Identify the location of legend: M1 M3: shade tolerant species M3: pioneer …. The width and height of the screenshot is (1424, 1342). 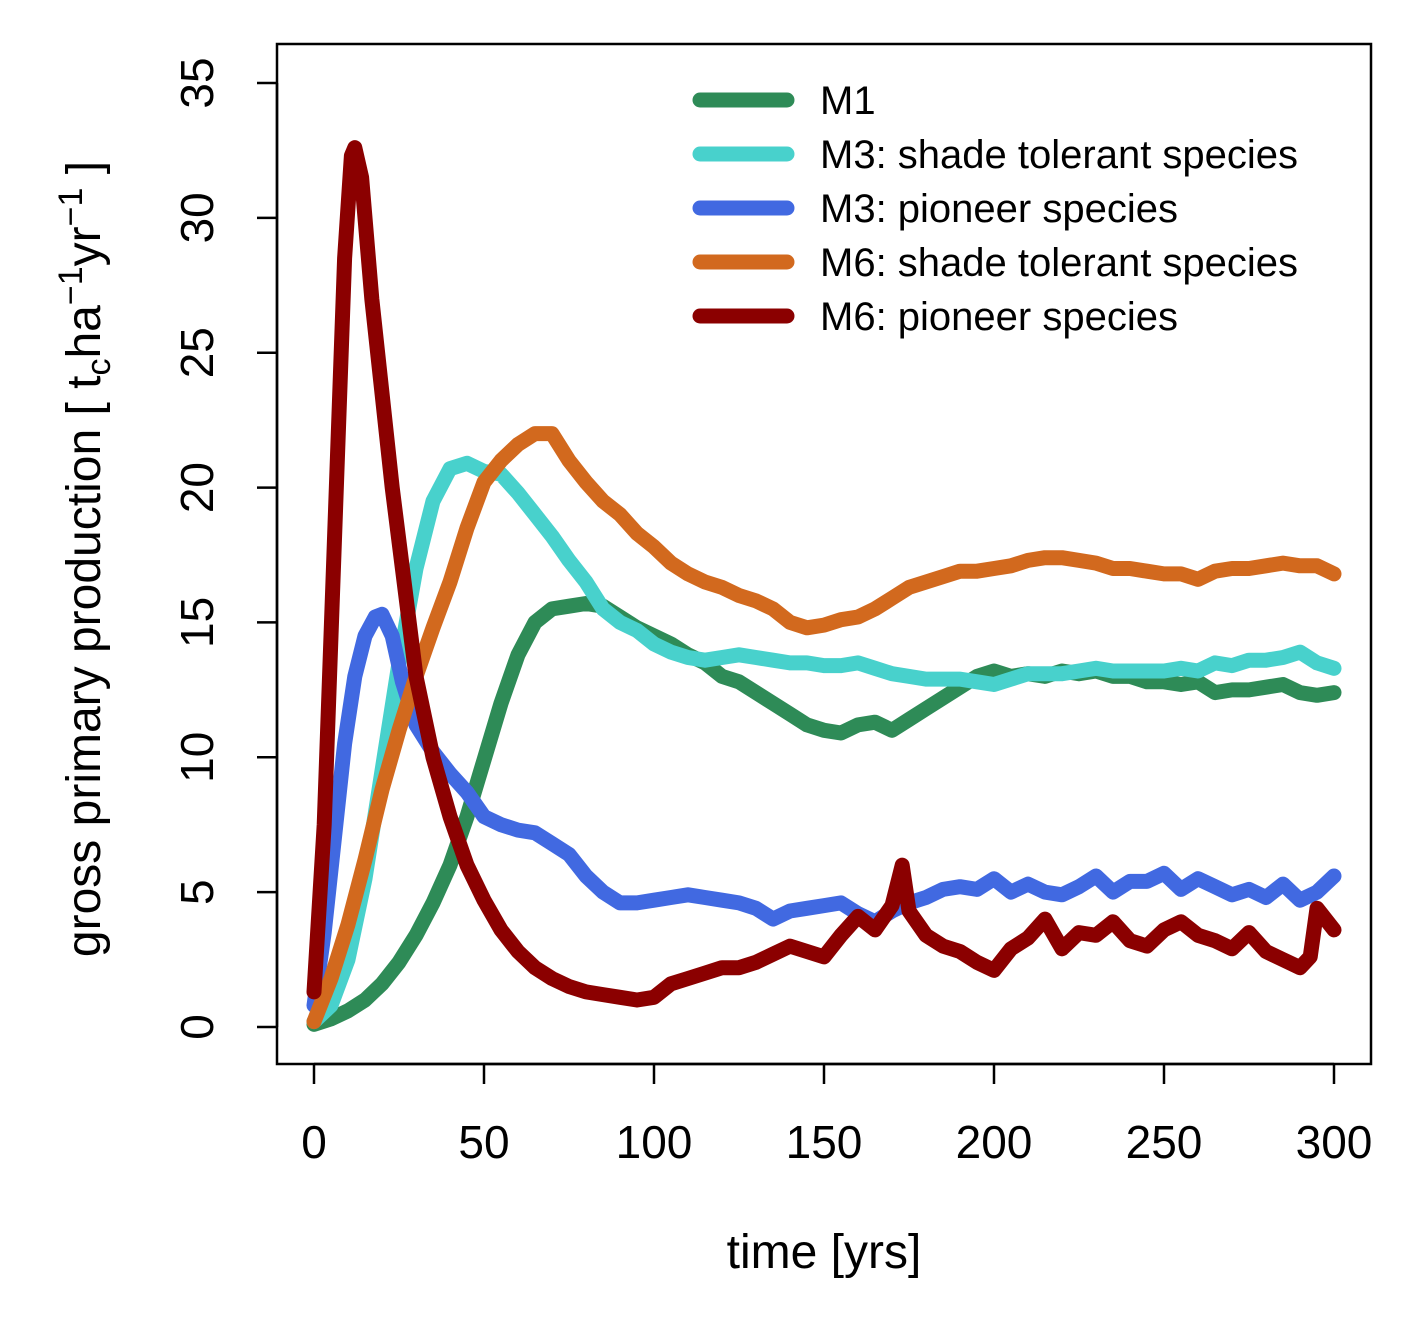
(995, 209).